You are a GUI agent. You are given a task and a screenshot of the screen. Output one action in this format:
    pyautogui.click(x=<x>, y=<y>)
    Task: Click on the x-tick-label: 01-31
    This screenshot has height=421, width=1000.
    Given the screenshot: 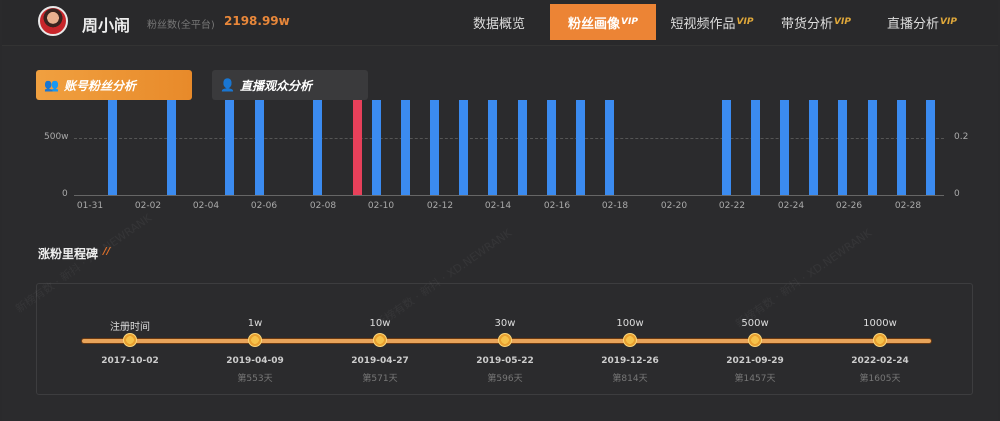 What is the action you would take?
    pyautogui.click(x=90, y=206)
    